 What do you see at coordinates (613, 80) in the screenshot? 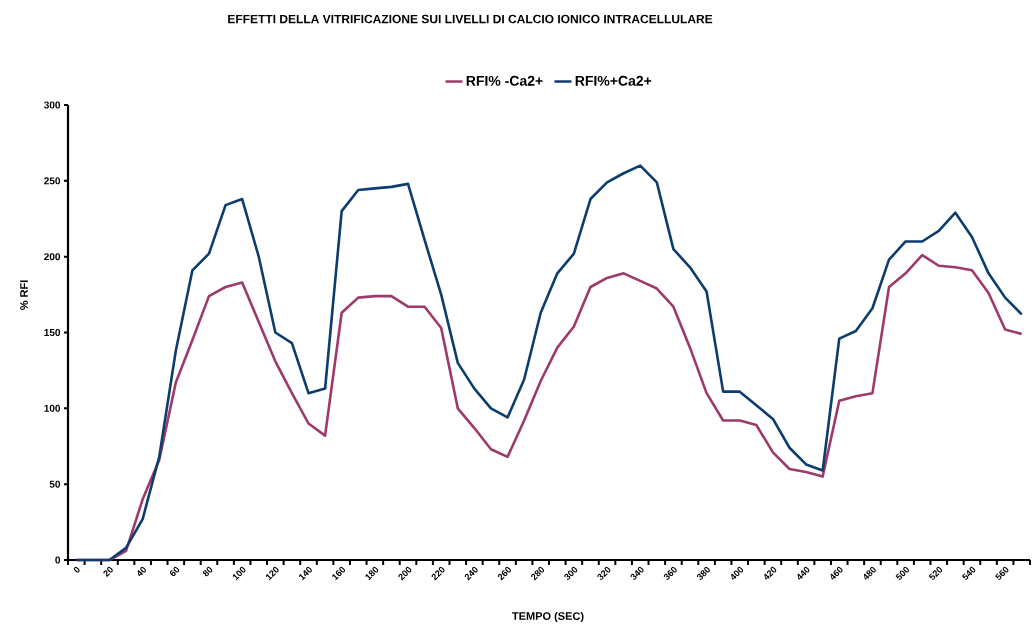
I see `legend-label: RFI%+Ca2+` at bounding box center [613, 80].